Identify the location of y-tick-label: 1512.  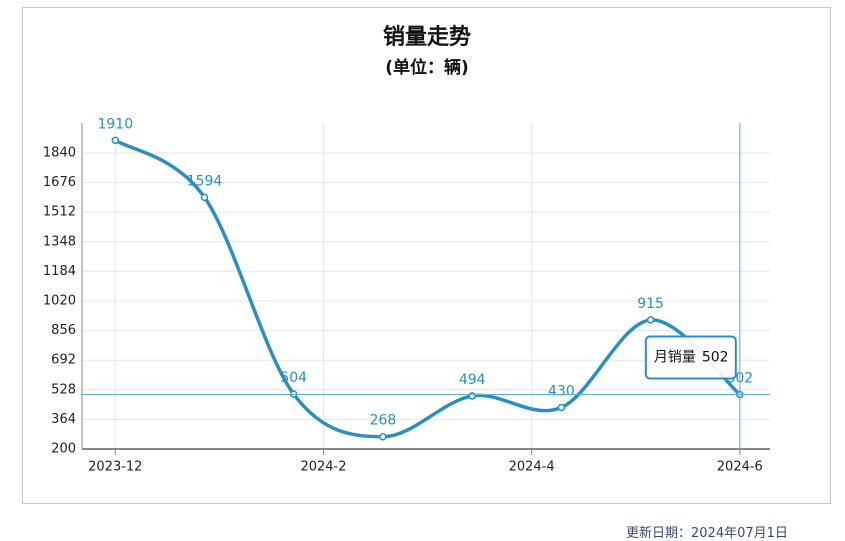
(59, 212).